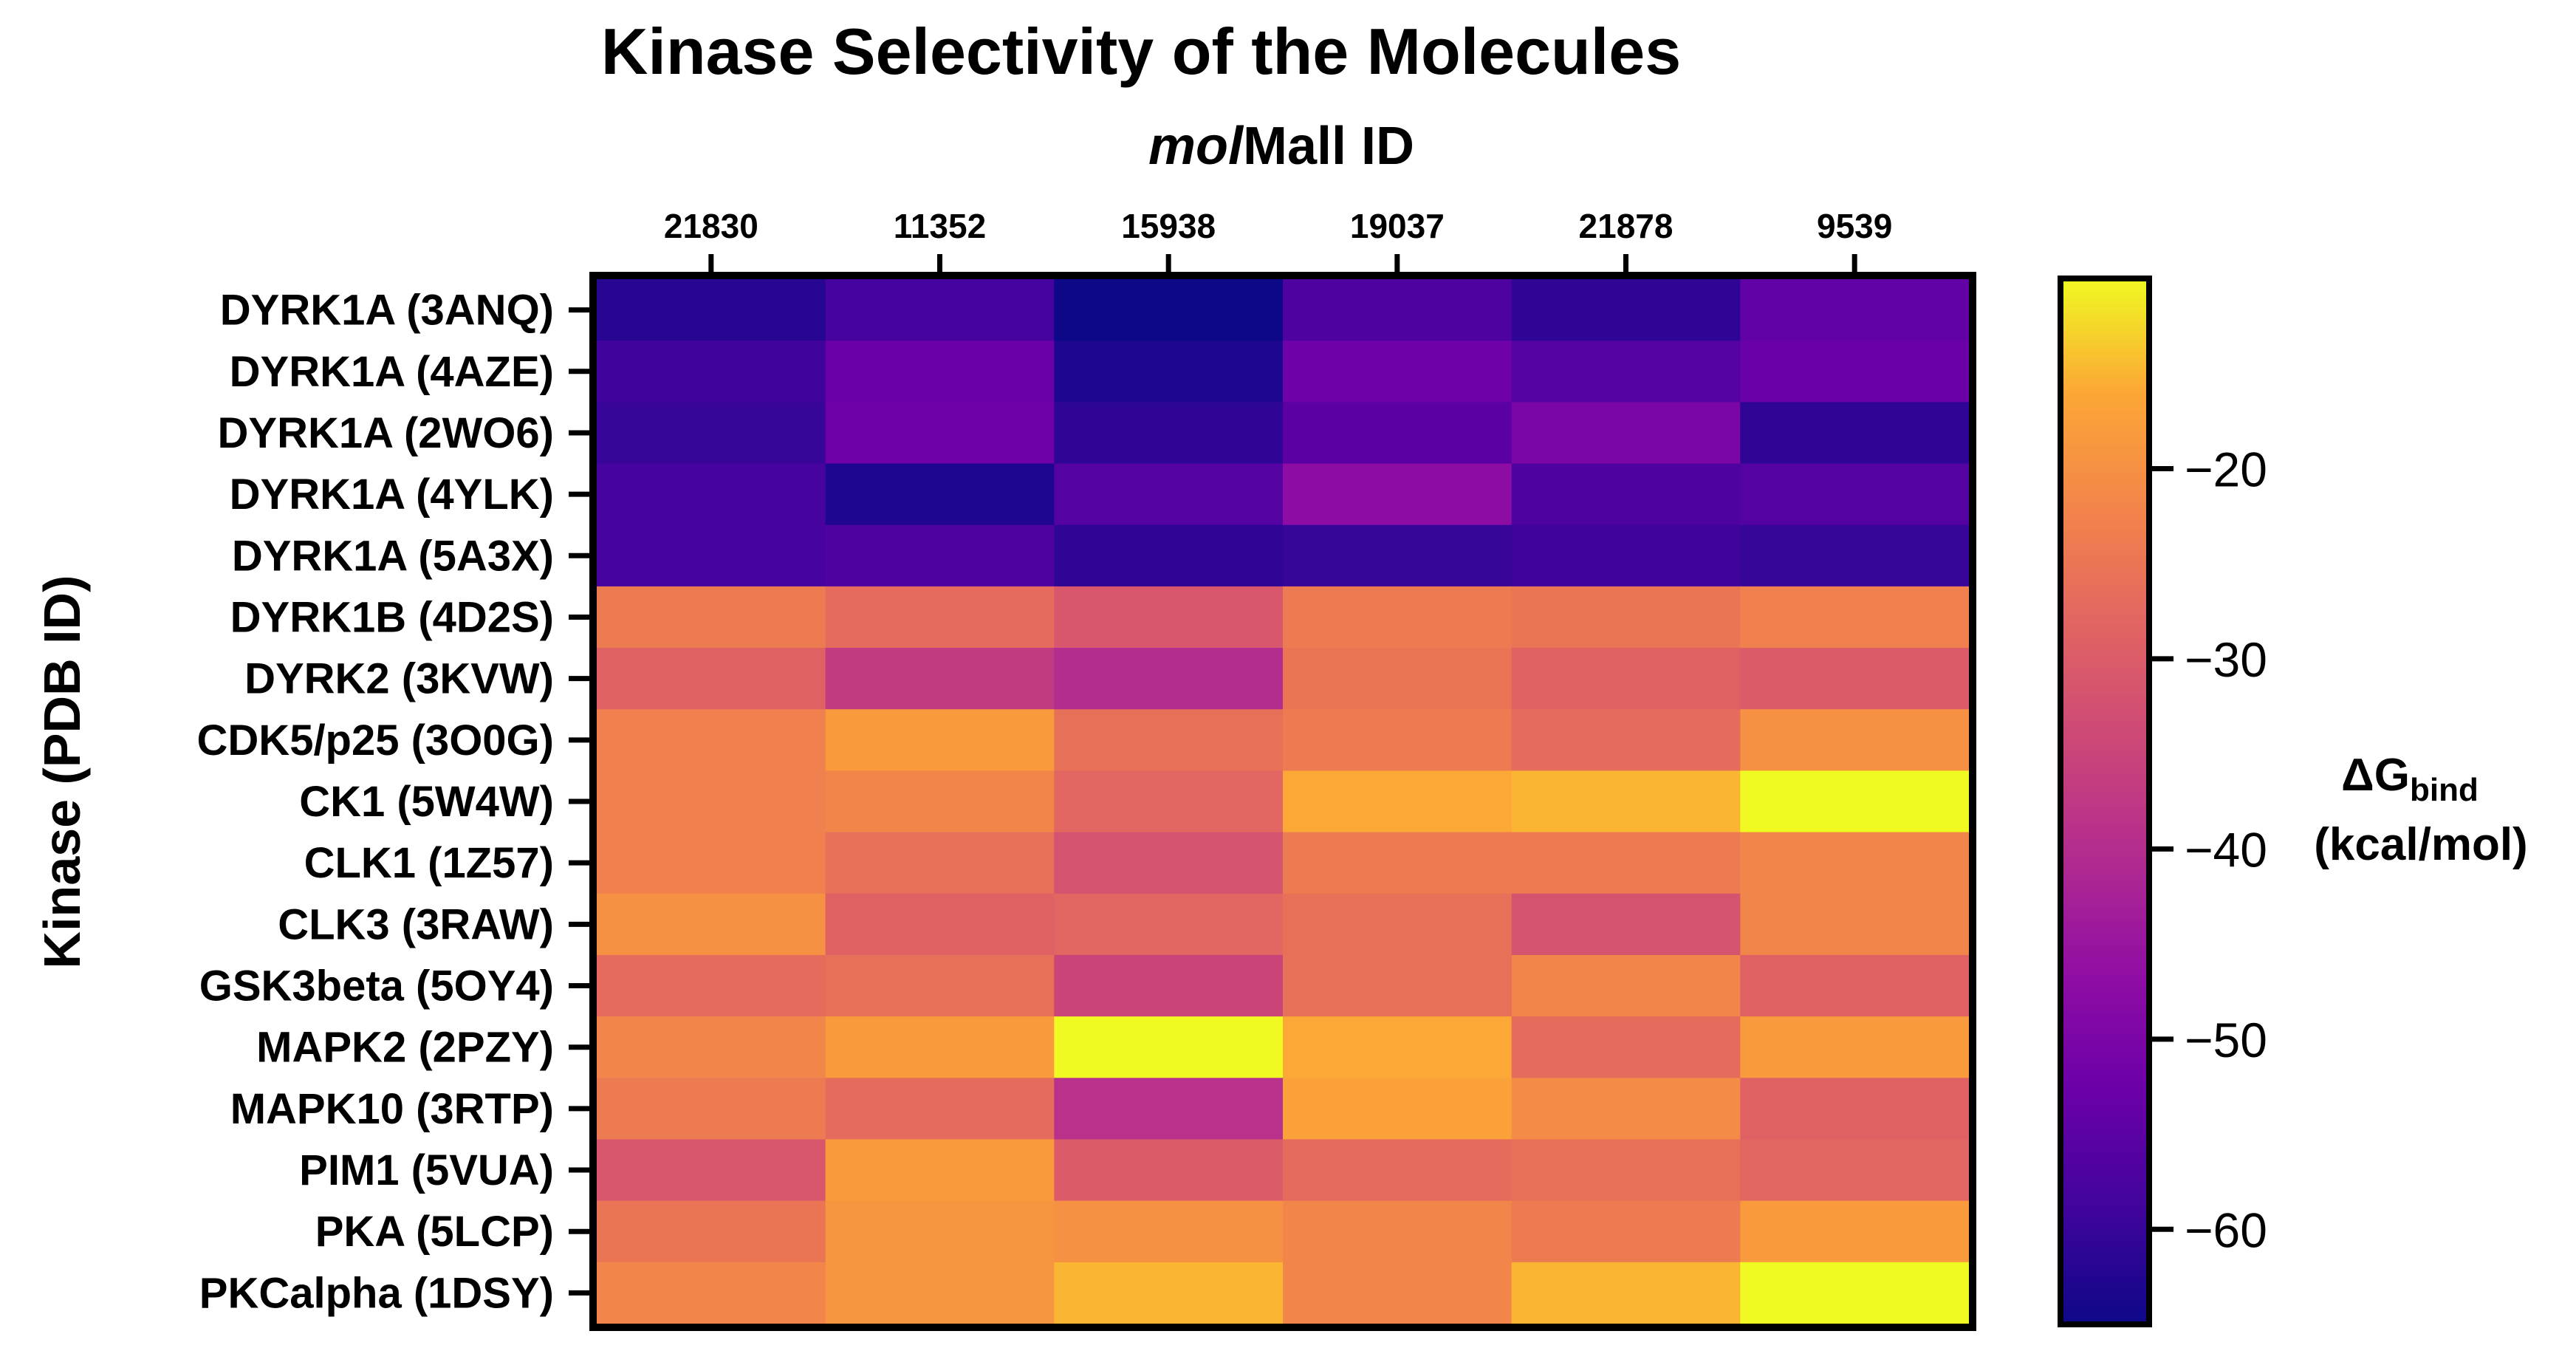  Describe the element at coordinates (1626, 226) in the screenshot. I see `column-tick-label: 21878` at that location.